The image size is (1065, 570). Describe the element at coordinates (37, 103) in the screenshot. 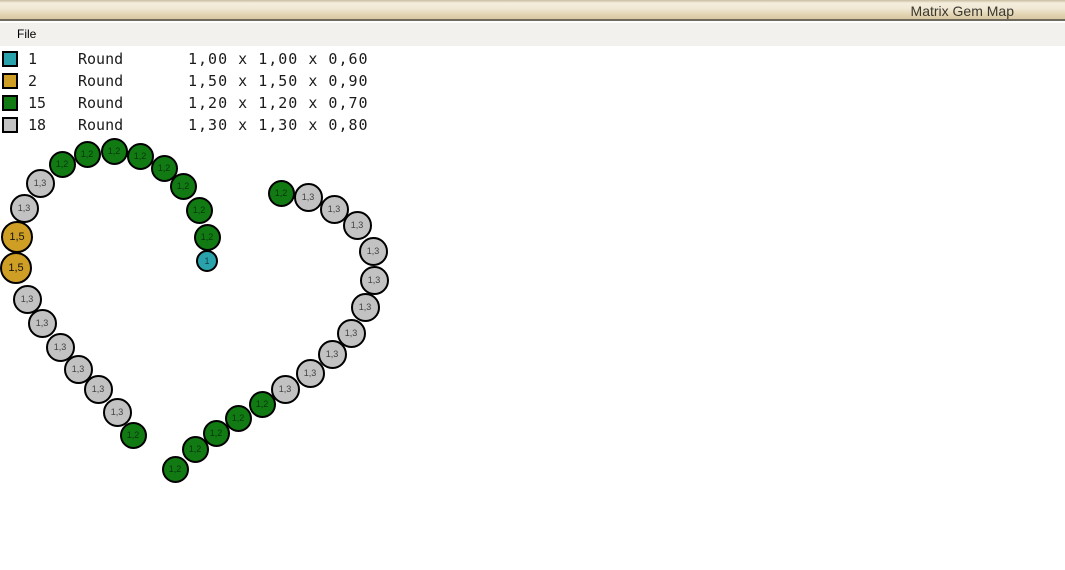

I see `legend-count: 15` at that location.